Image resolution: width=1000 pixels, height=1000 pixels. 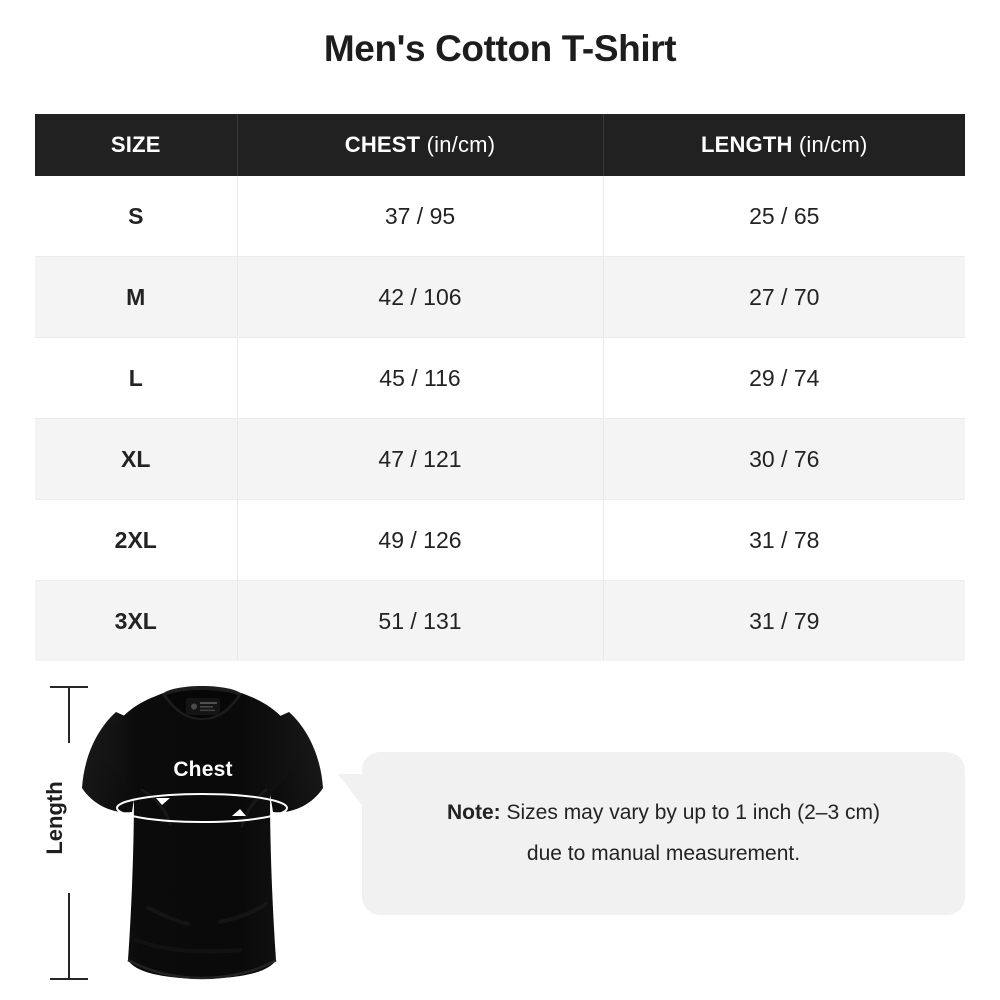 I want to click on table-row: 3XL 51 / 131 31 / 79, so click(x=500, y=620).